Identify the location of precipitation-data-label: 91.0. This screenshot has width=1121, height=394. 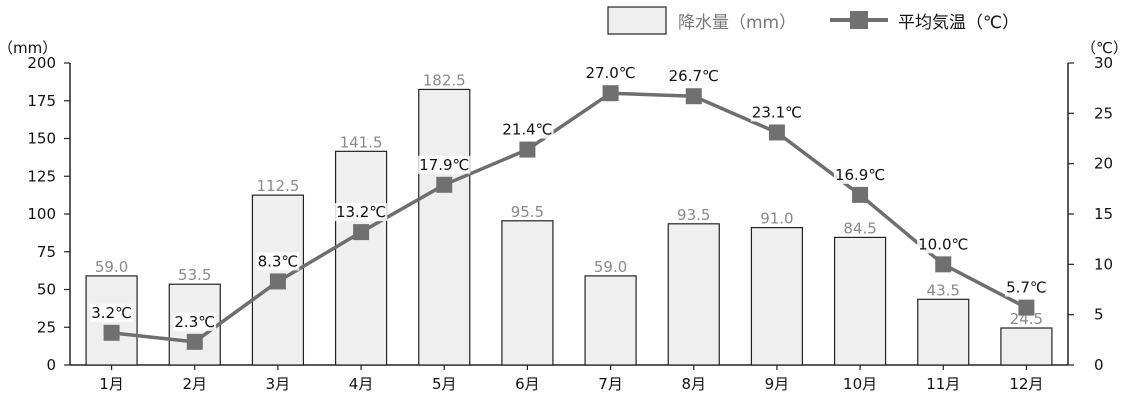
(776, 219).